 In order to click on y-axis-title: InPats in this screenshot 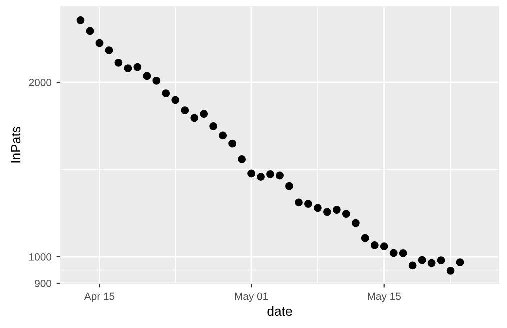, I will do `click(16, 145)`.